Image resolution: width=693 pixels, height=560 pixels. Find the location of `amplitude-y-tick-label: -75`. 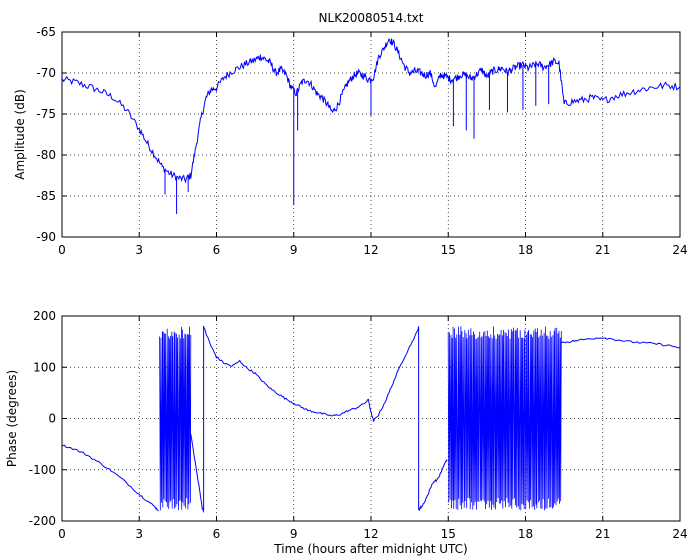

amplitude-y-tick-label: -75 is located at coordinates (46, 114).